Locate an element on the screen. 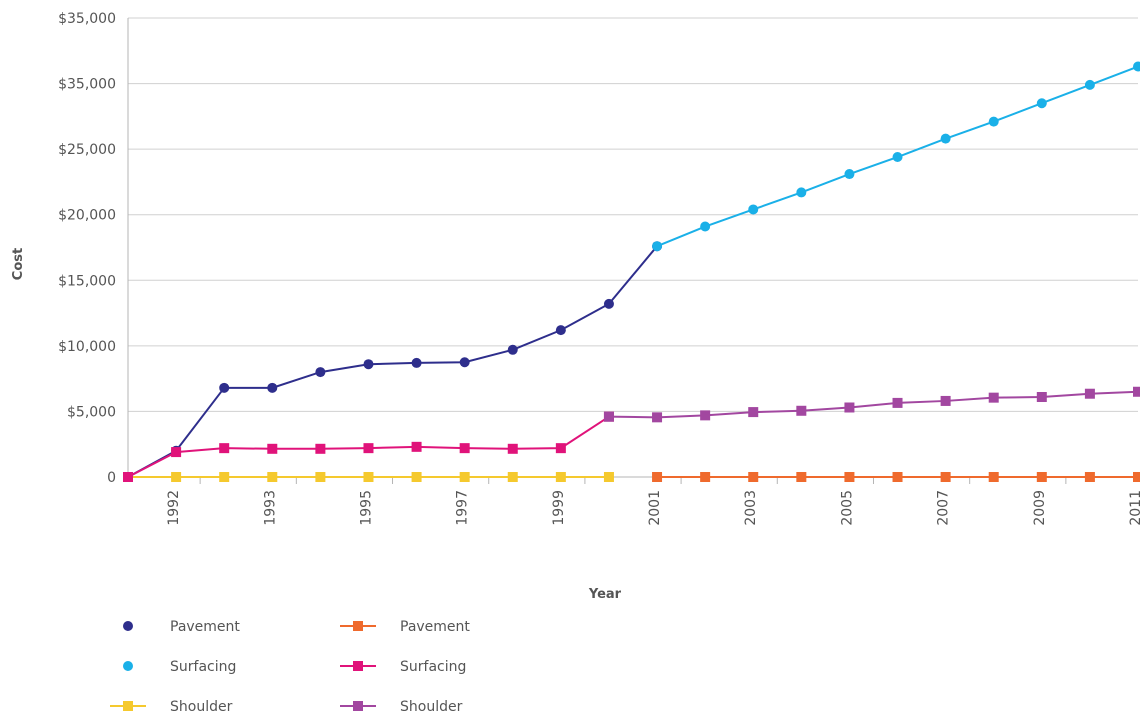 The width and height of the screenshot is (1140, 722). x-tick-label: 1992 is located at coordinates (174, 508).